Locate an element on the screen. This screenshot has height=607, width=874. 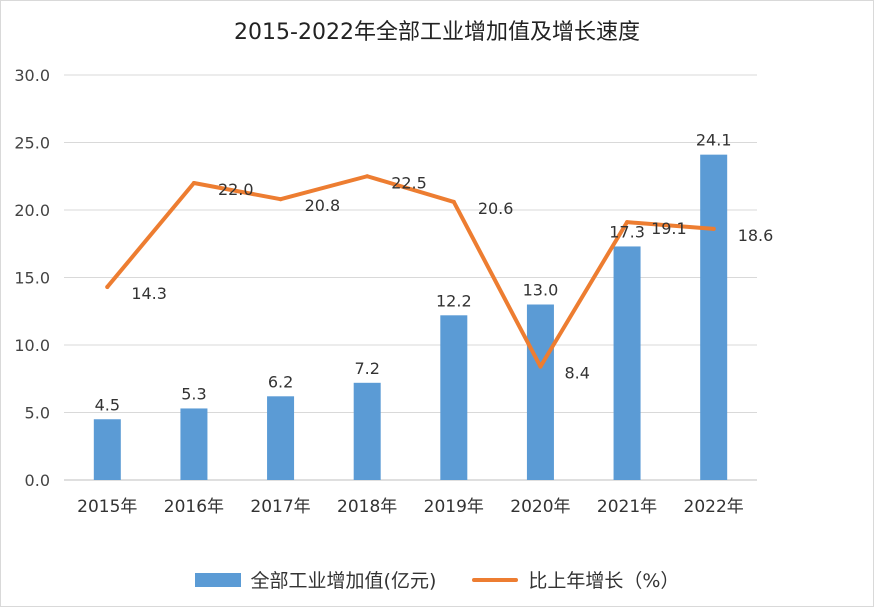
x-tick-label: 2022年 is located at coordinates (714, 507).